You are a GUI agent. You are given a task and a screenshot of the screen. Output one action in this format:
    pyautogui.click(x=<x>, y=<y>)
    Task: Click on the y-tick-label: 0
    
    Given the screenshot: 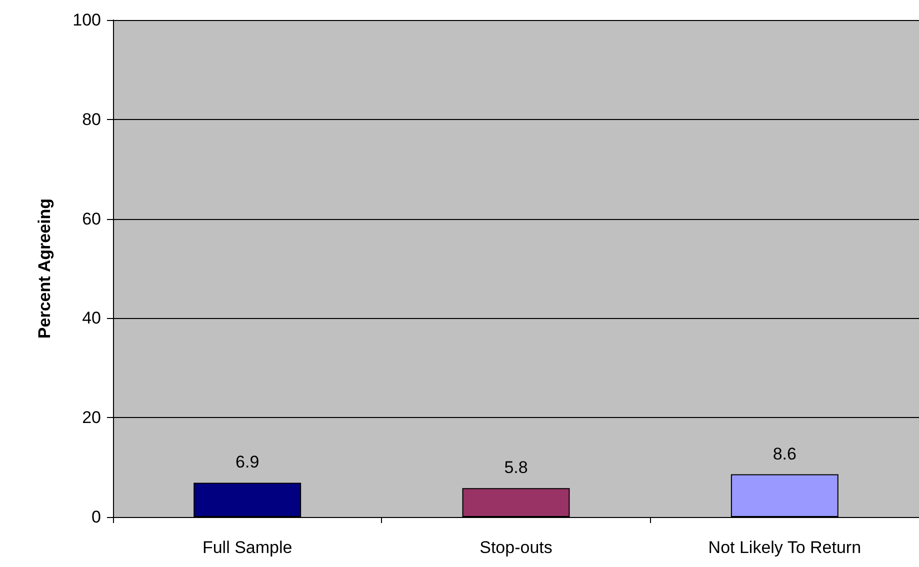 What is the action you would take?
    pyautogui.click(x=96, y=517)
    